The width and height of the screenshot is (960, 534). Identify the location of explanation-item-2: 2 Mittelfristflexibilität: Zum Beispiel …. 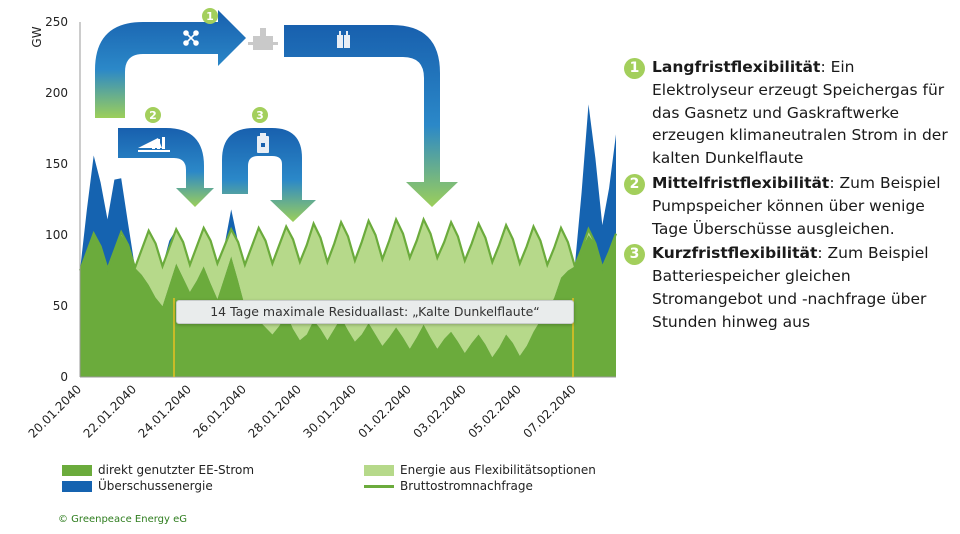
(787, 206).